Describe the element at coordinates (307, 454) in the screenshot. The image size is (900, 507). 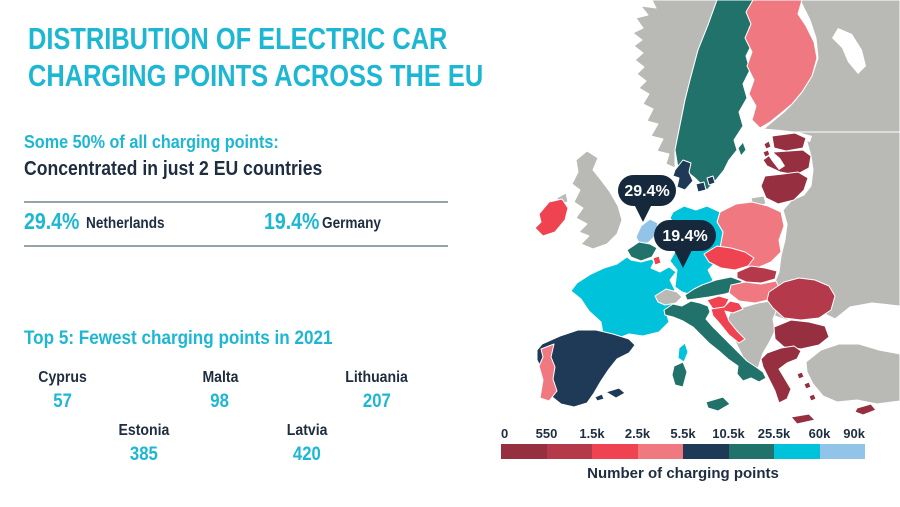
I see `top5-value: 420` at that location.